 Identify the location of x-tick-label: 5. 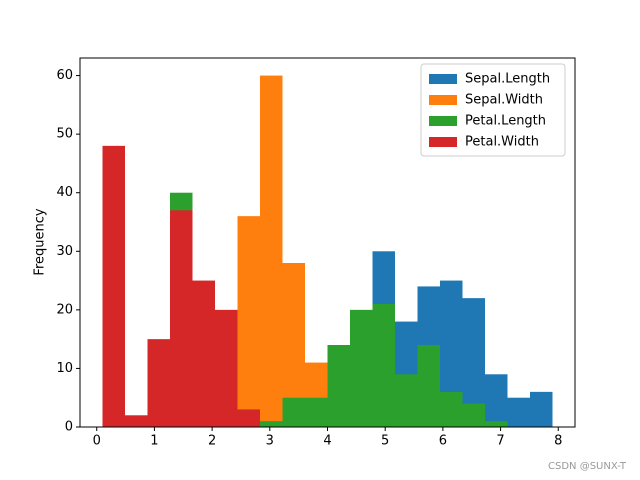
(385, 441).